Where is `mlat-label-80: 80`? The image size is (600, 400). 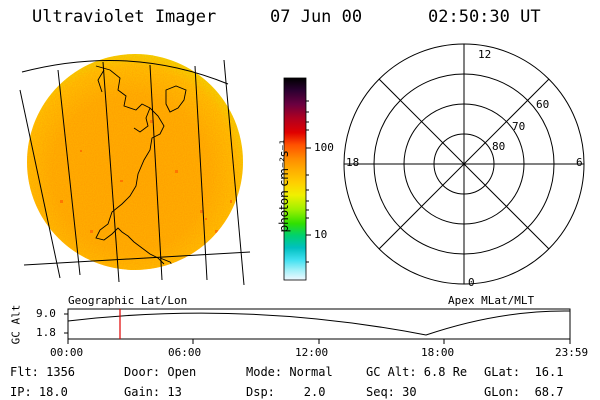 mlat-label-80: 80 is located at coordinates (499, 146).